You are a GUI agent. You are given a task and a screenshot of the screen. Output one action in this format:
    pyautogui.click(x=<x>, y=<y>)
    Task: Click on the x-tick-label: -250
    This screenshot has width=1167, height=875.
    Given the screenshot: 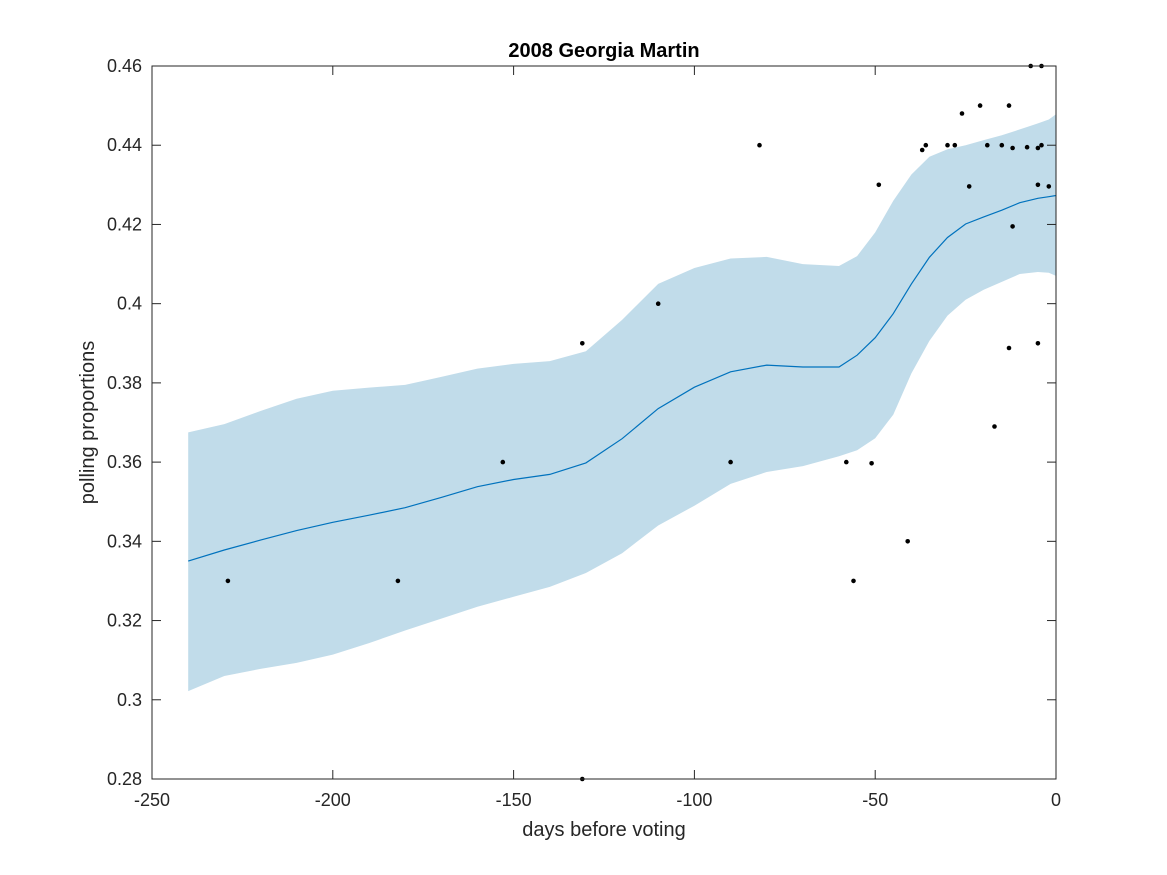 What is the action you would take?
    pyautogui.click(x=152, y=800)
    